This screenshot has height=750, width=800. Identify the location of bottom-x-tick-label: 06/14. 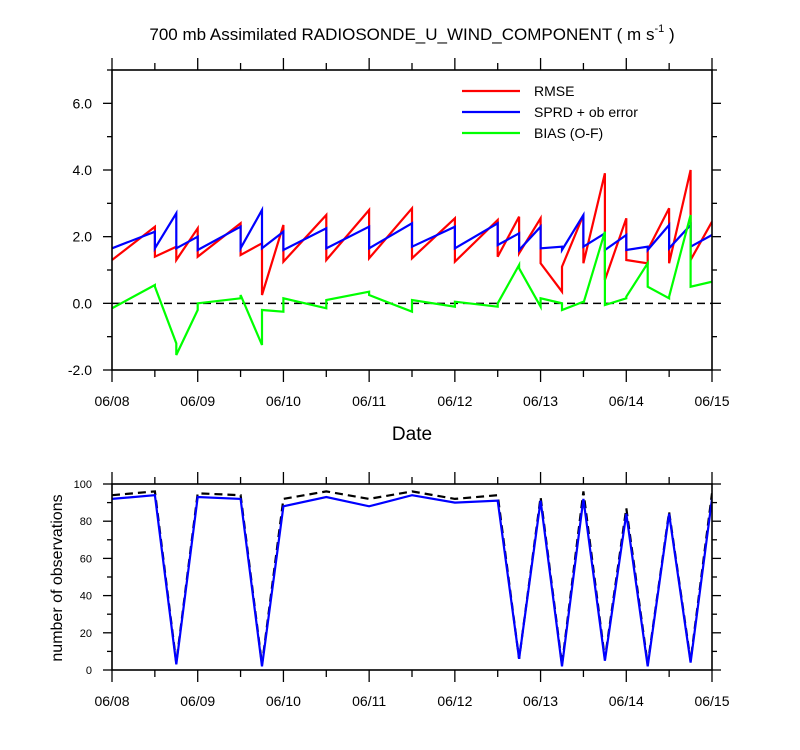
(626, 701).